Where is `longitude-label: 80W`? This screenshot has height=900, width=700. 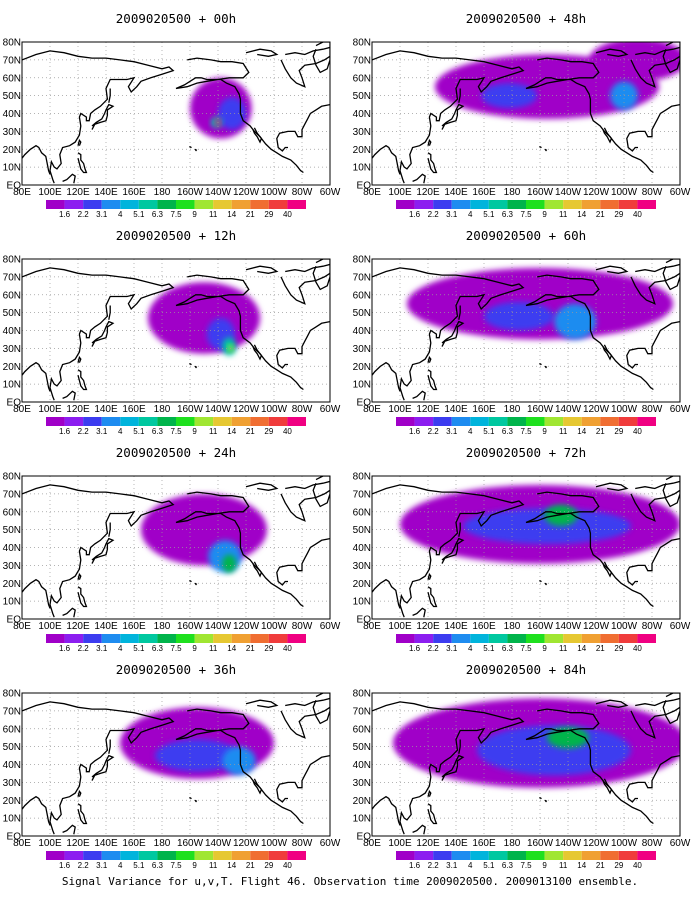 longitude-label: 80W is located at coordinates (652, 409).